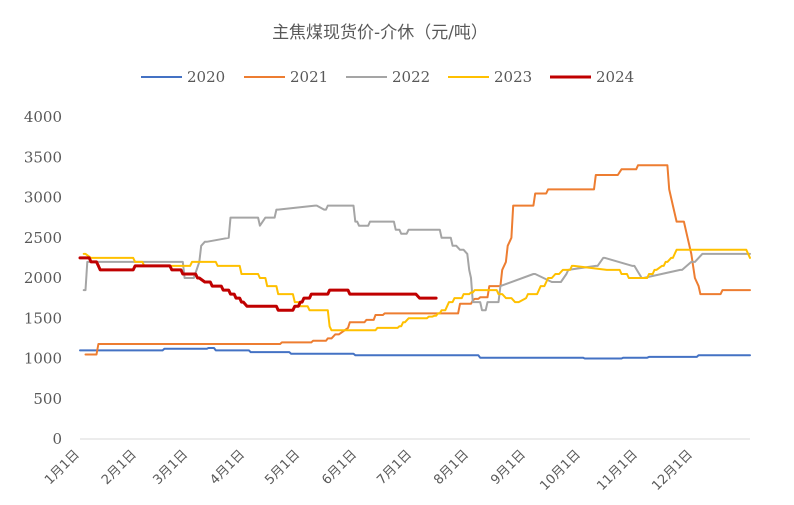 The height and width of the screenshot is (505, 794). Describe the element at coordinates (43, 359) in the screenshot. I see `y-tick-label: 1000` at that location.